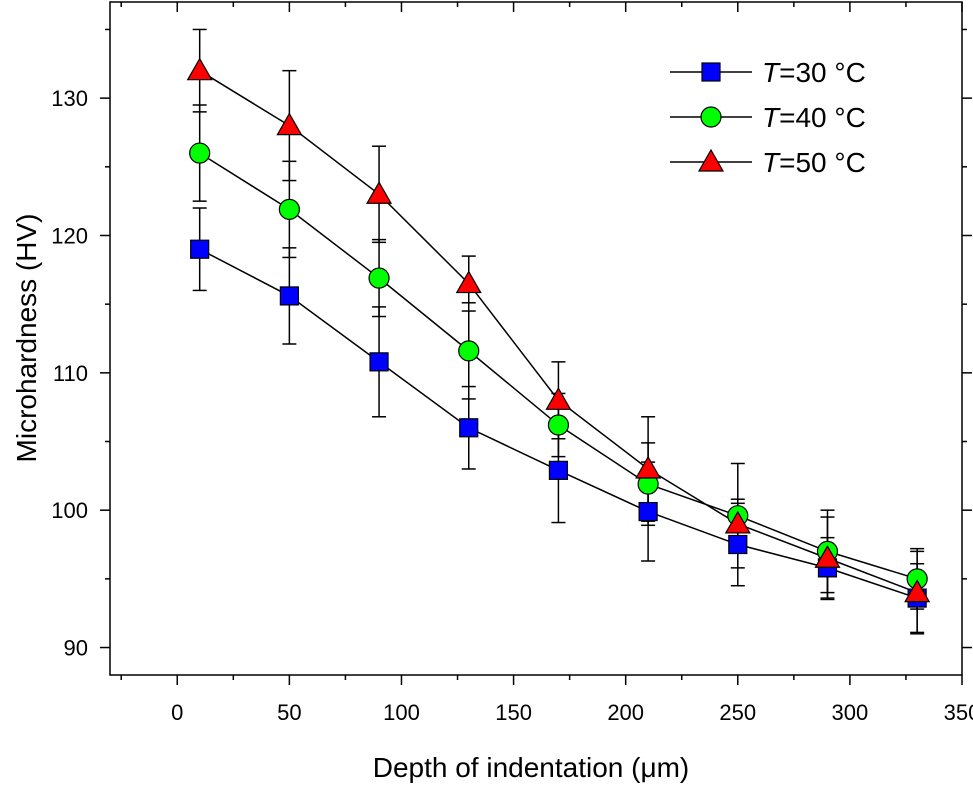 This screenshot has width=973, height=789. I want to click on legend-label-50c-prefix: T, so click(771, 162).